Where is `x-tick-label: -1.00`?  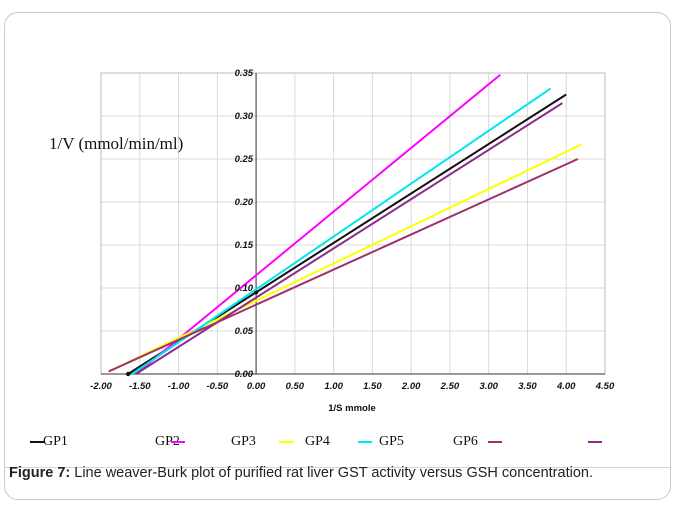
x-tick-label: -1.00 is located at coordinates (179, 386).